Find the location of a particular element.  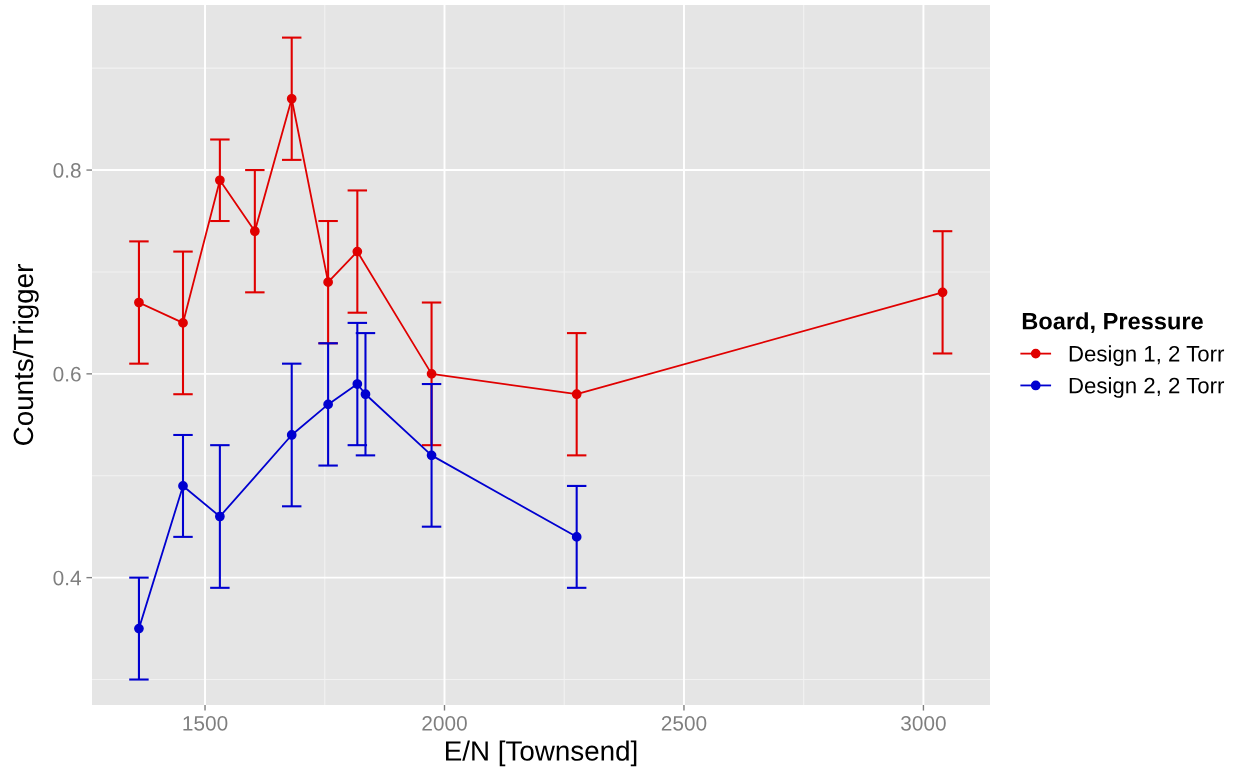

legend-label: Design 1, 2 Torr is located at coordinates (1147, 356).